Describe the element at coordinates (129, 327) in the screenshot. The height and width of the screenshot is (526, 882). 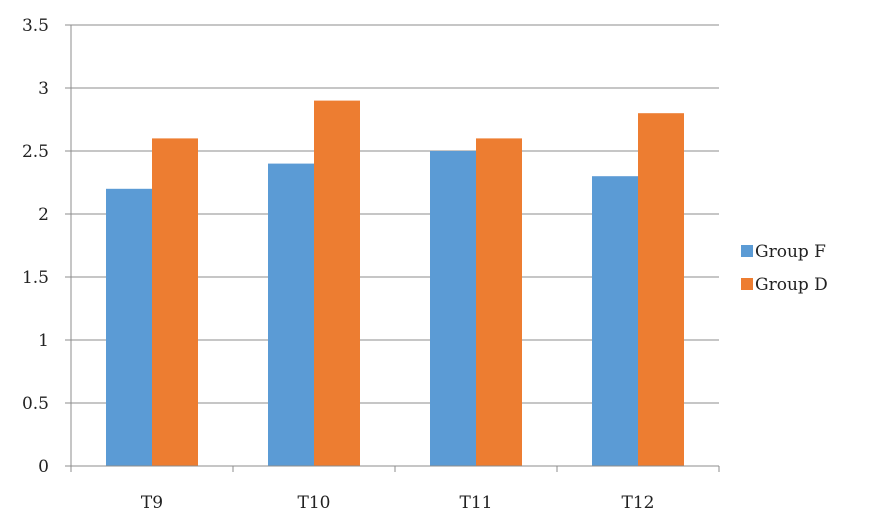
I see `bar-group-f-t9` at that location.